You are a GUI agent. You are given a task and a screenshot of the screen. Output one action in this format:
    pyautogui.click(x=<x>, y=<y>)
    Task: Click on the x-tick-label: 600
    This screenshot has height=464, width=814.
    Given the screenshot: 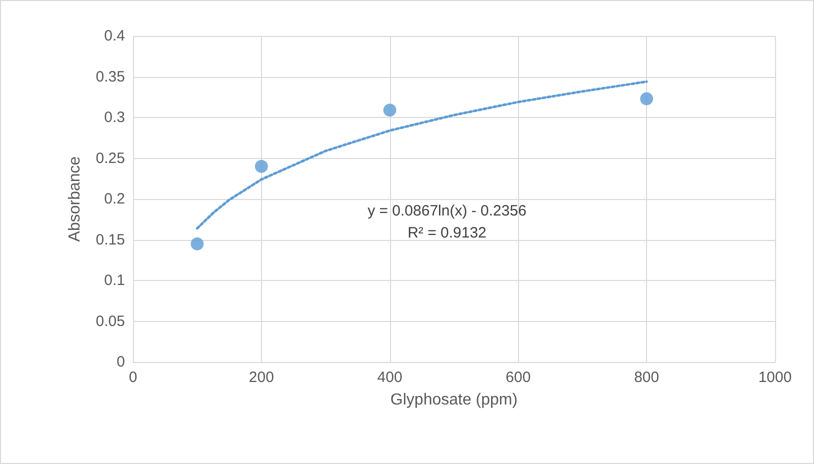 What is the action you would take?
    pyautogui.click(x=518, y=377)
    